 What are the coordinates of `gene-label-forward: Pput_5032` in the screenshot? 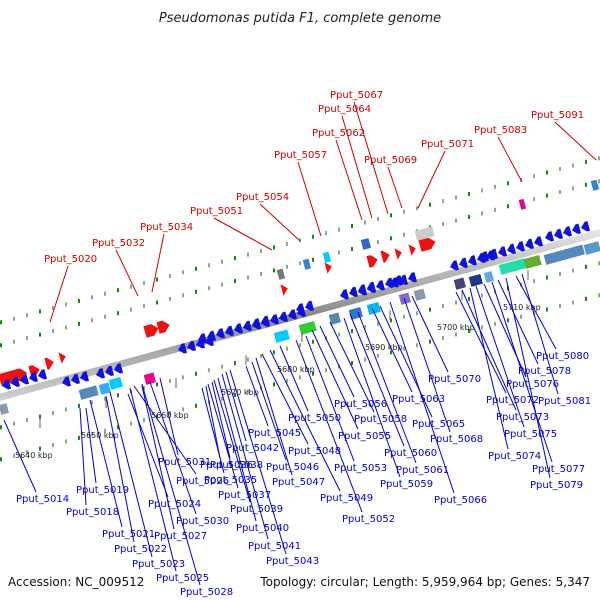 It's located at (118, 243).